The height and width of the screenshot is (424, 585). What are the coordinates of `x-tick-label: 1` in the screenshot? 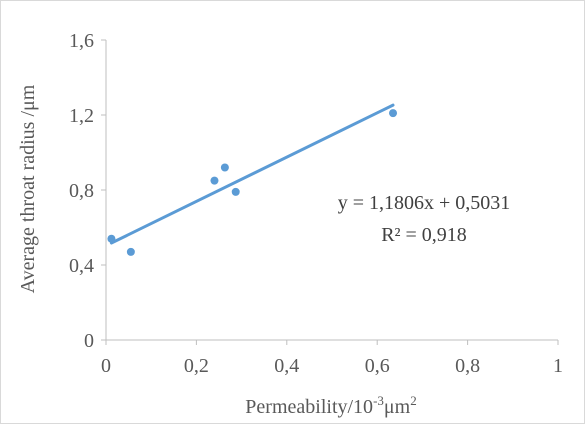 It's located at (558, 366).